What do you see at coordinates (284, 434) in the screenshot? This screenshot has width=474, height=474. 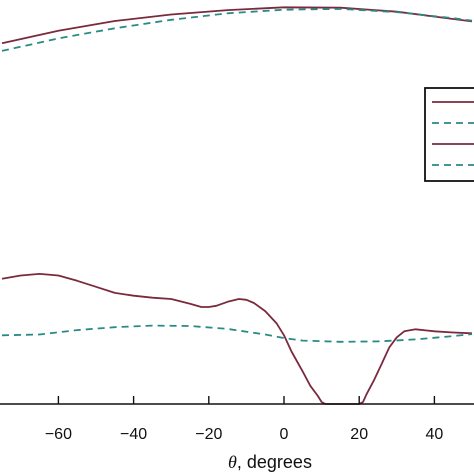 I see `x-tick-label: 0` at bounding box center [284, 434].